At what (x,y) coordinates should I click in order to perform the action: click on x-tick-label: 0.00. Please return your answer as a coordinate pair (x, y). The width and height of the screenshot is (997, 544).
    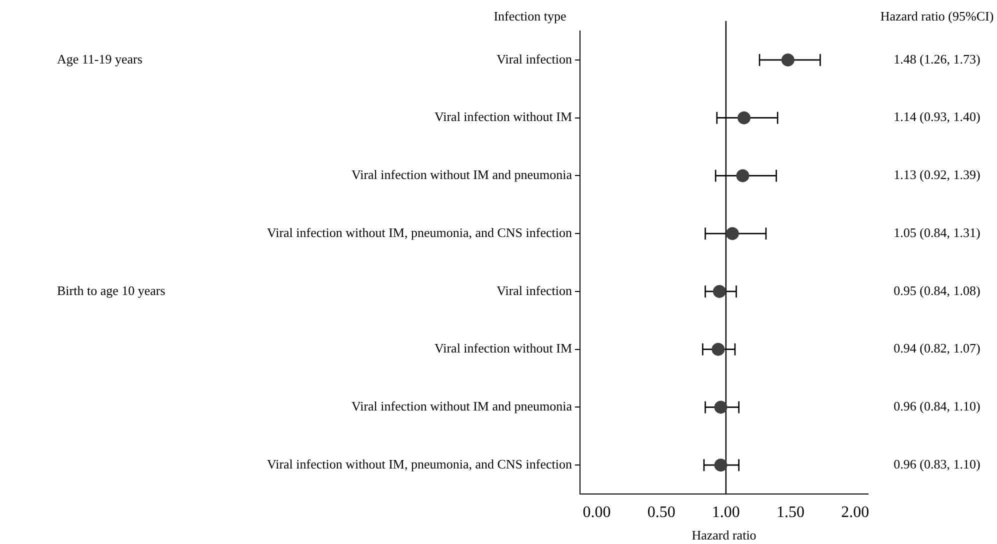
    Looking at the image, I should click on (596, 512).